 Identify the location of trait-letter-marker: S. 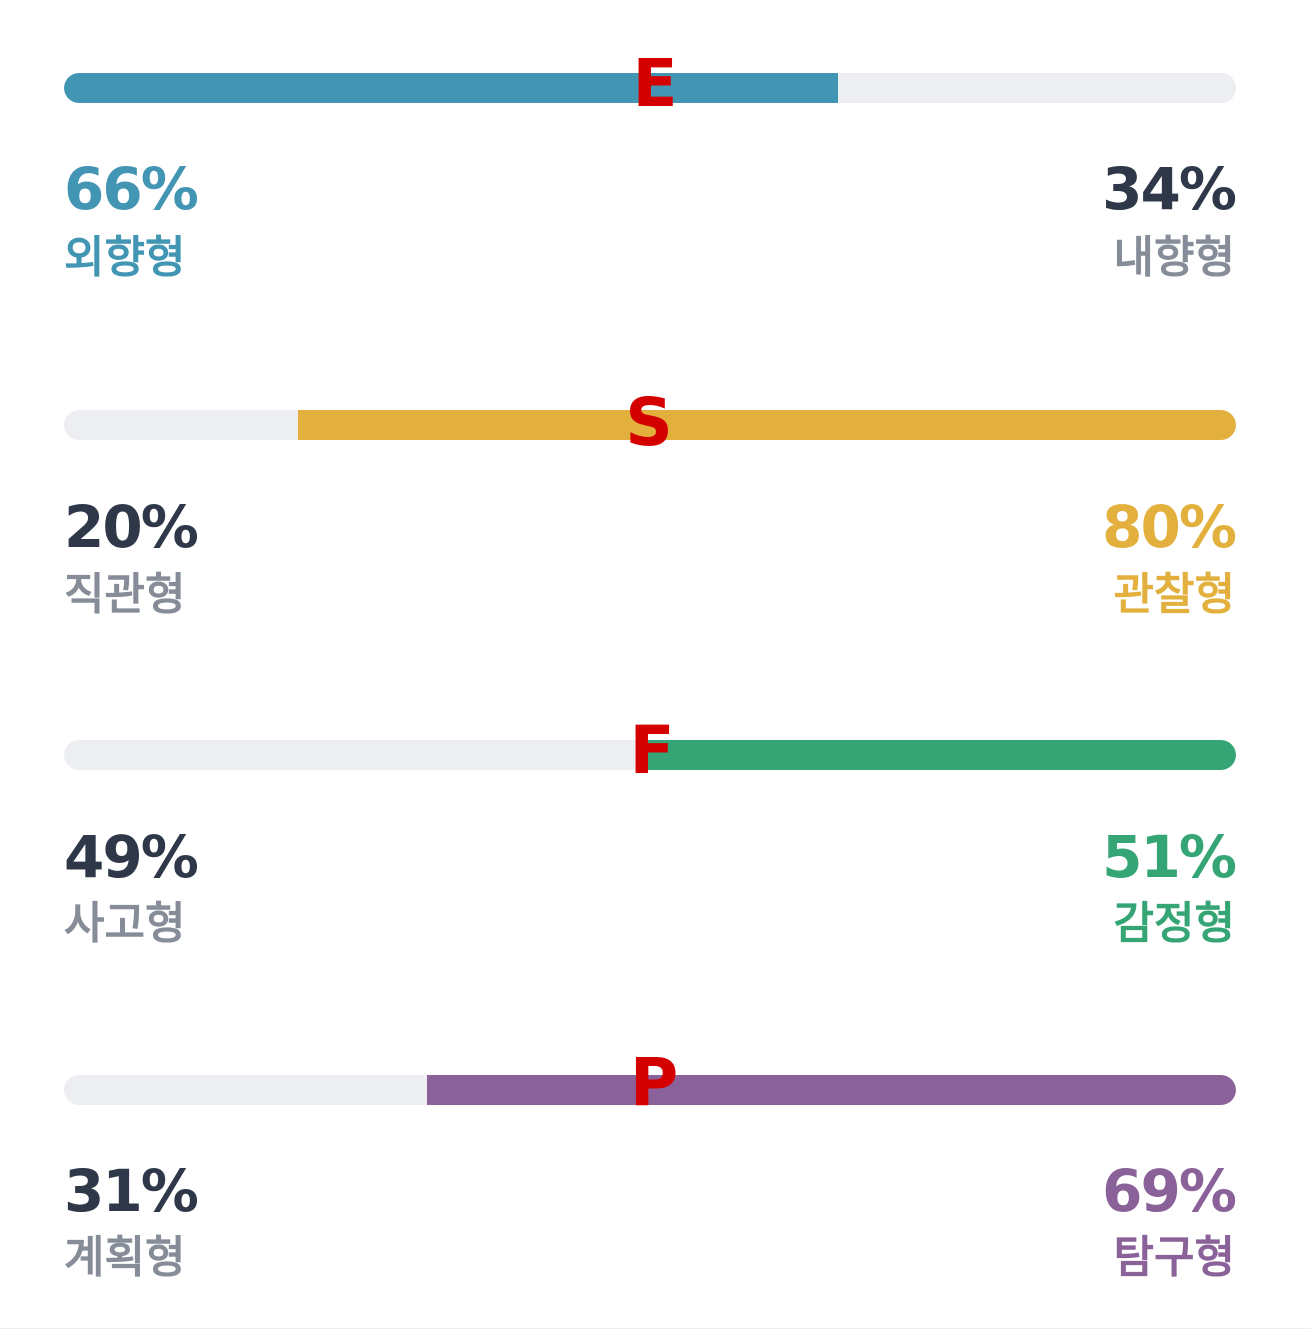
(649, 422).